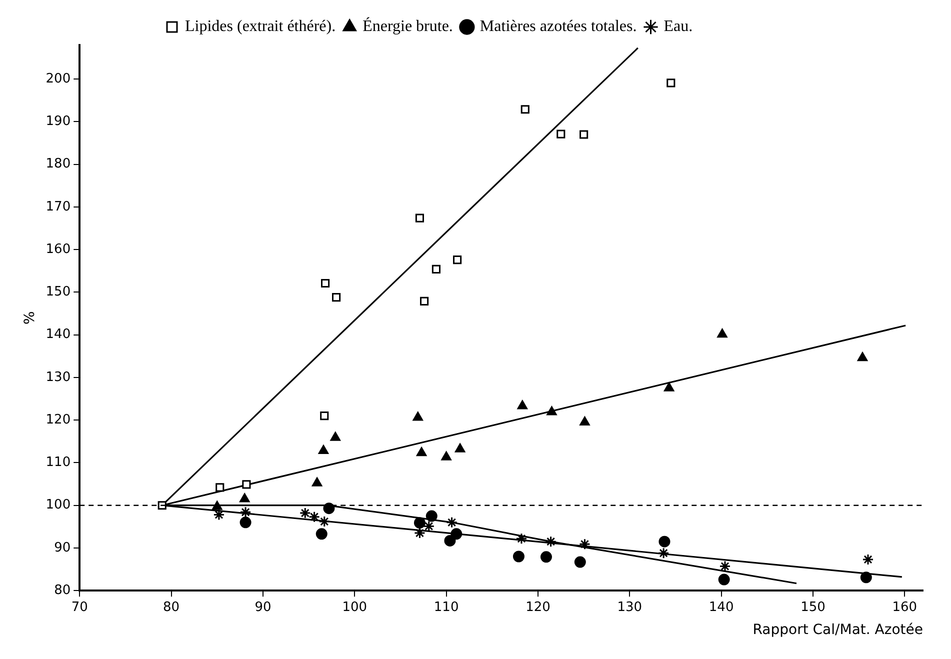 This screenshot has height=659, width=951. Describe the element at coordinates (260, 27) in the screenshot. I see `legend-label: Lipides (extrait éthéré).` at that location.